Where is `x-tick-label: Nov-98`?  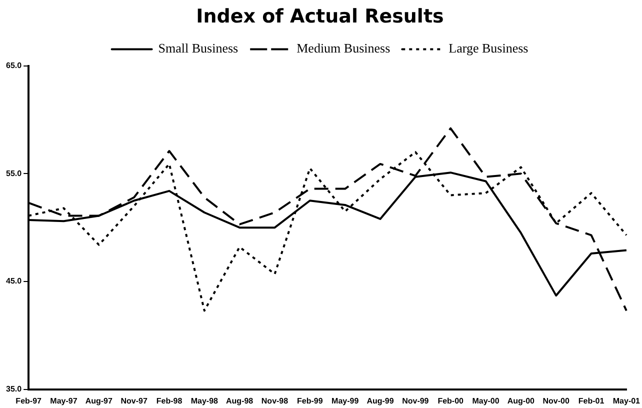 x-tick-label: Nov-98 is located at coordinates (275, 401).